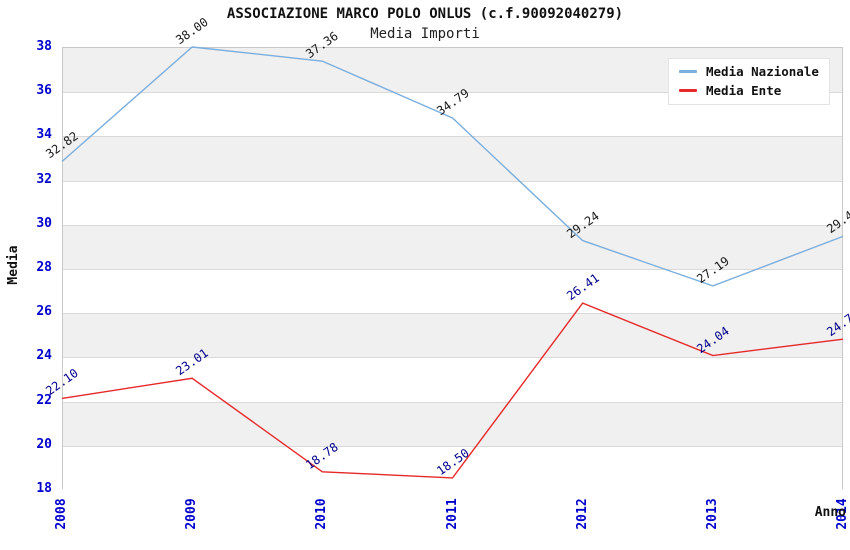 This screenshot has height=550, width=850. Describe the element at coordinates (44, 46) in the screenshot. I see `y-tick-label: 38` at that location.